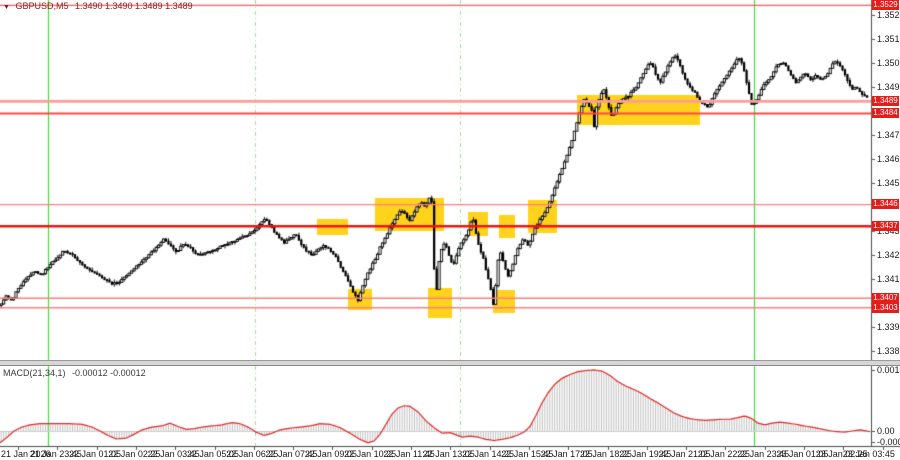 The image size is (900, 460). I want to click on price-tick-label: 1.3495, so click(888, 87).